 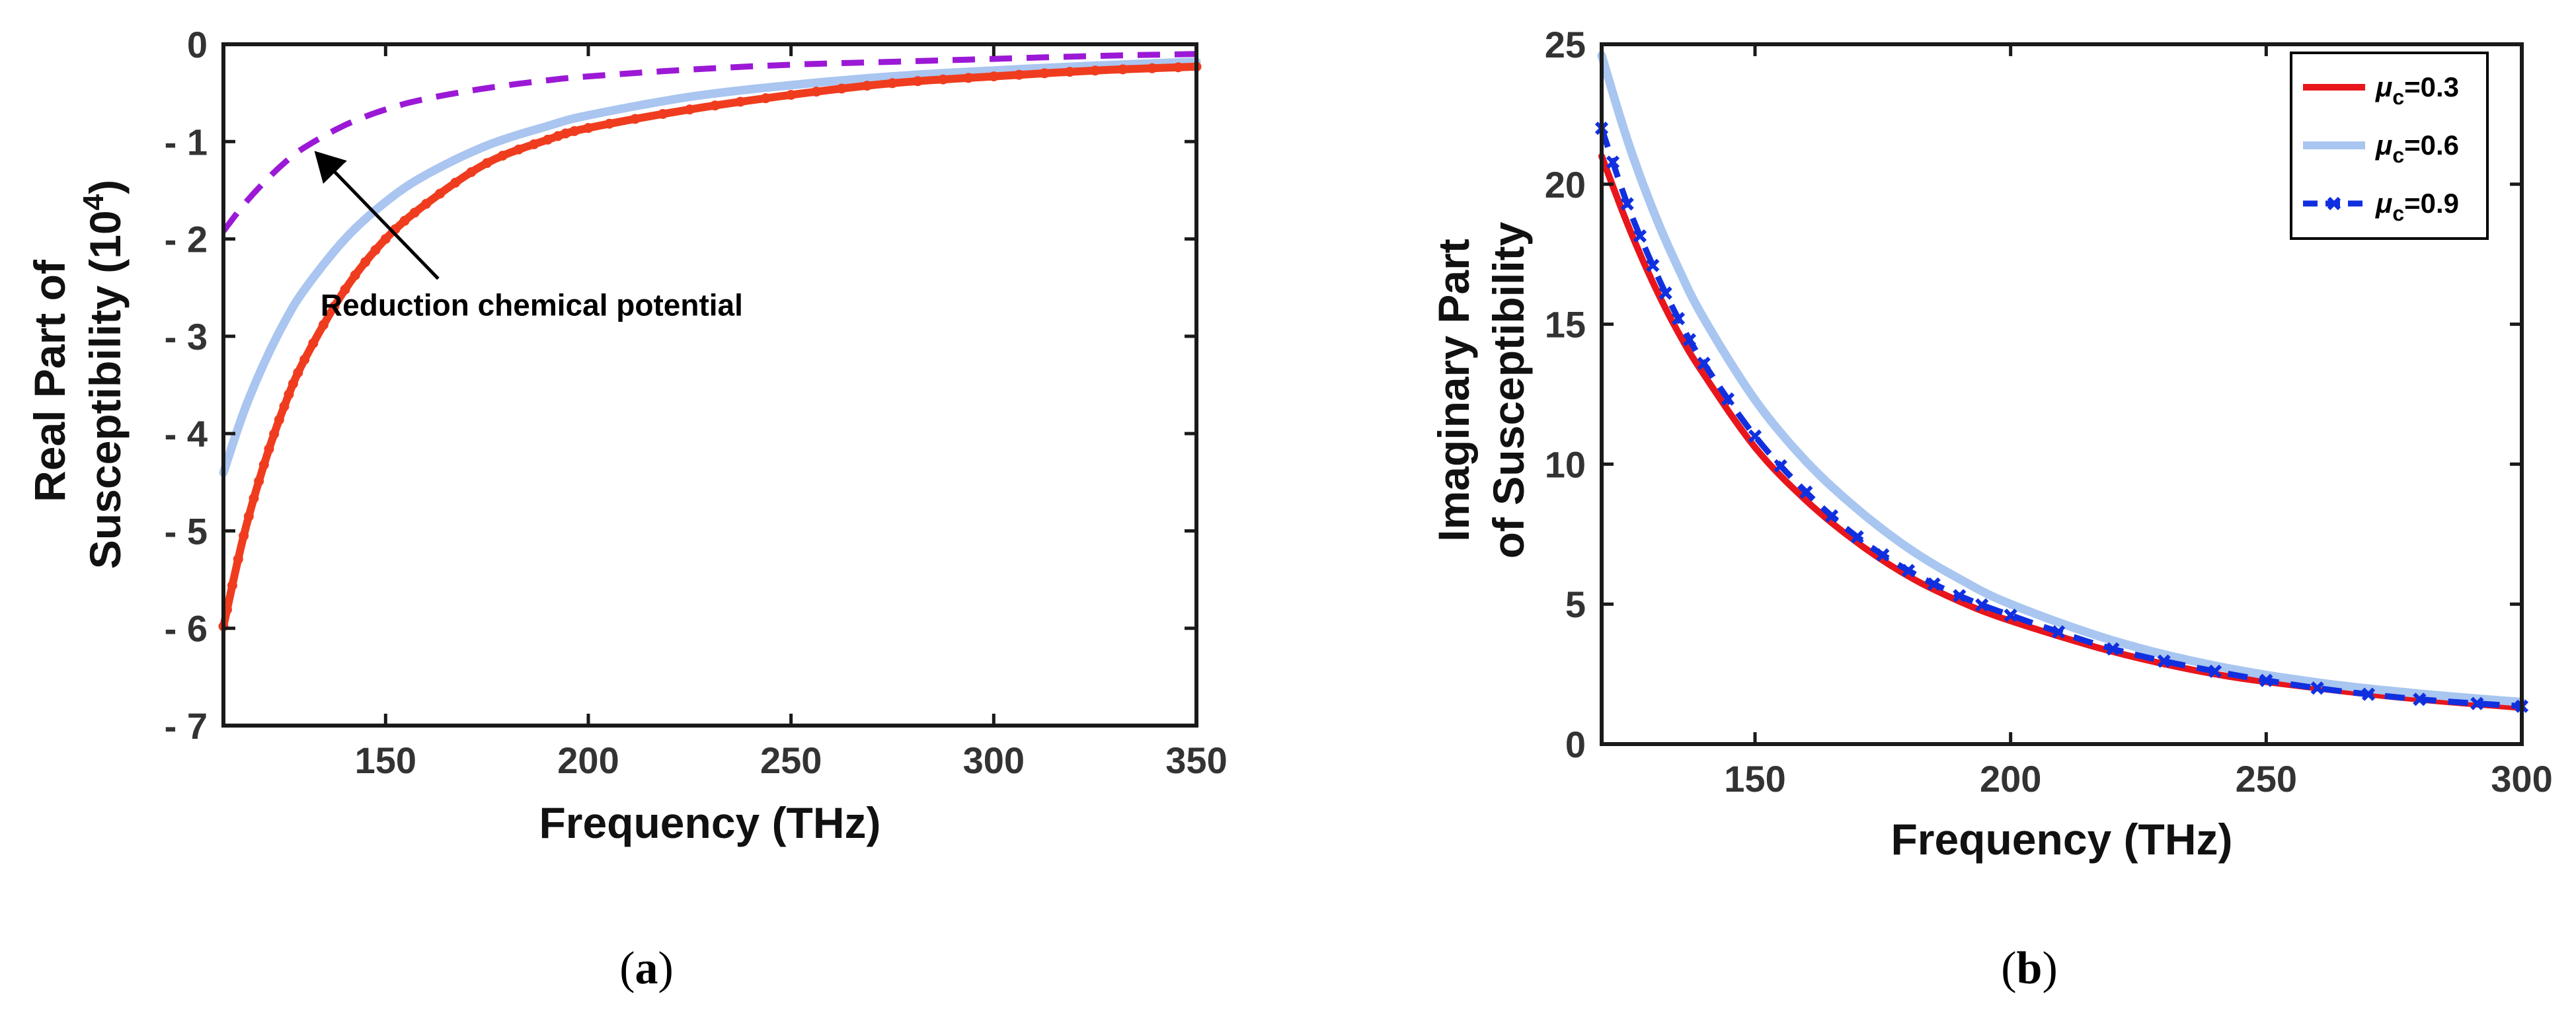 What do you see at coordinates (1565, 325) in the screenshot?
I see `y-tick-label: 15` at bounding box center [1565, 325].